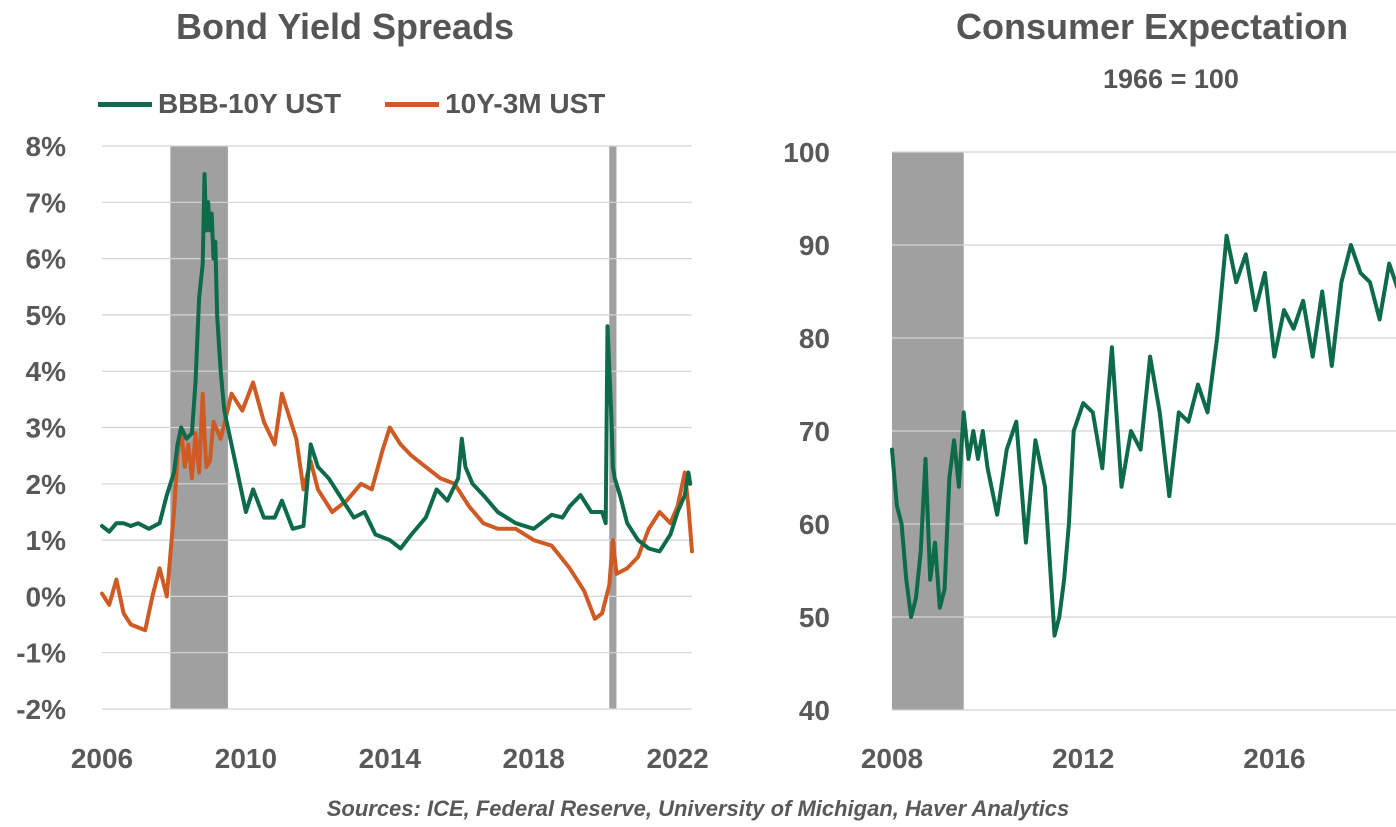  I want to click on x-tick-label: 2022, so click(677, 758).